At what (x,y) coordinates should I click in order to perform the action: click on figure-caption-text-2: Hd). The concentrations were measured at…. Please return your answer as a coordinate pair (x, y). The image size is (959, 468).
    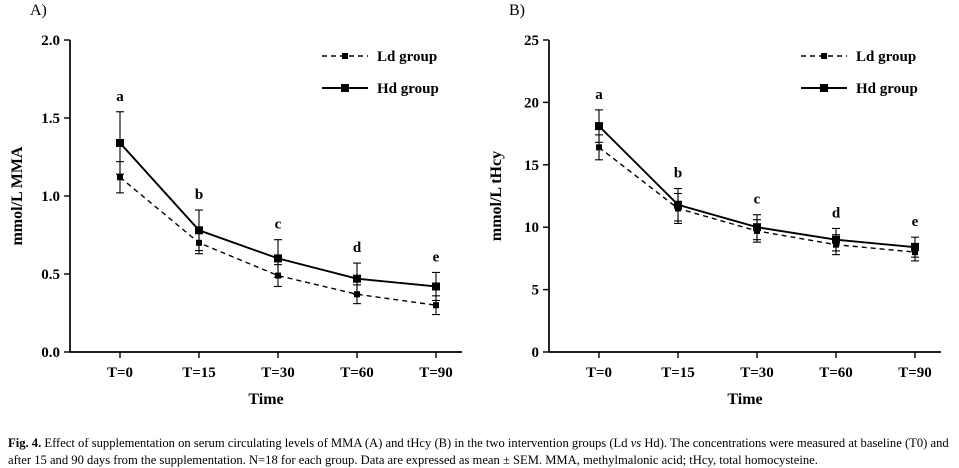
    Looking at the image, I should click on (478, 451).